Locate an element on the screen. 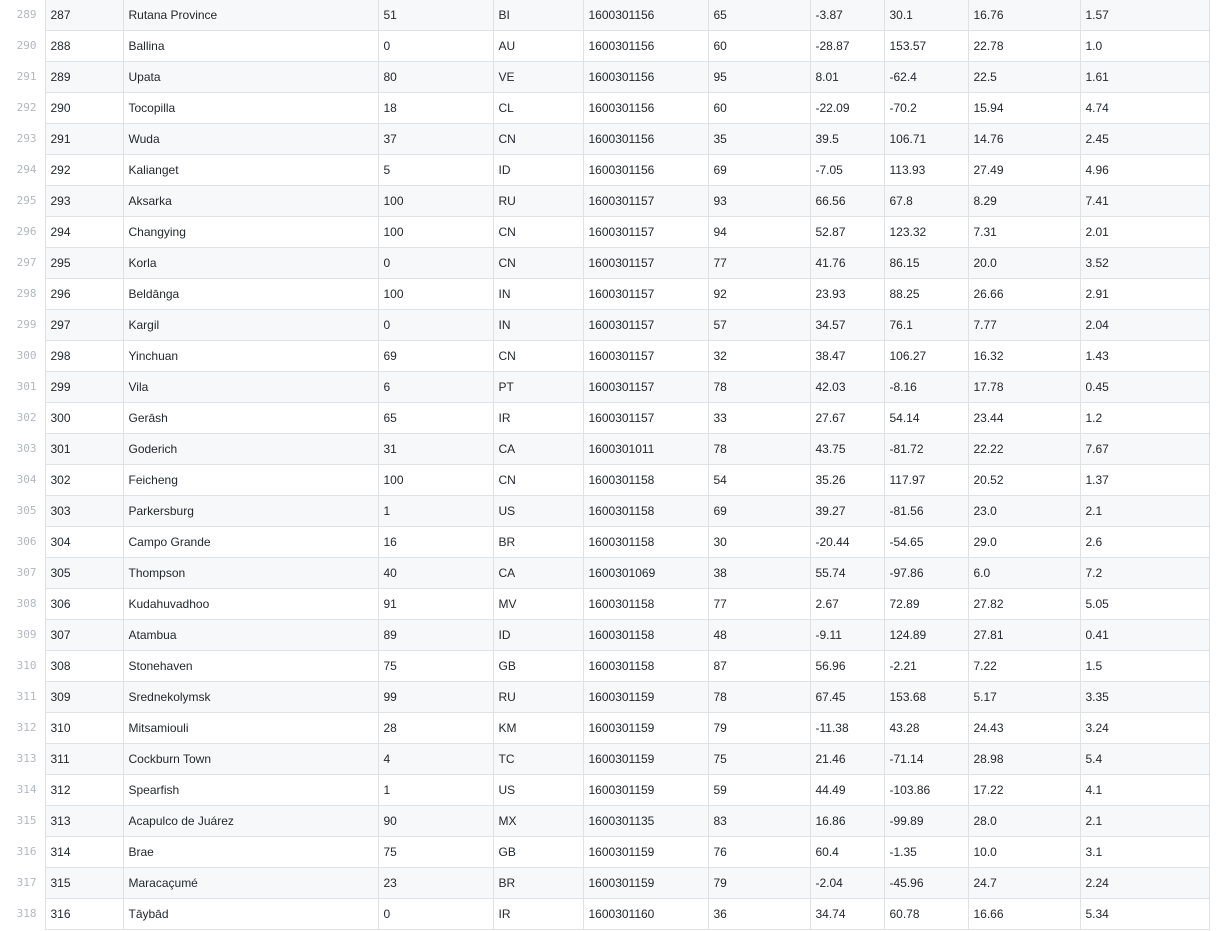 Image resolution: width=1232 pixels, height=931 pixels. line-number: 300 is located at coordinates (23, 356).